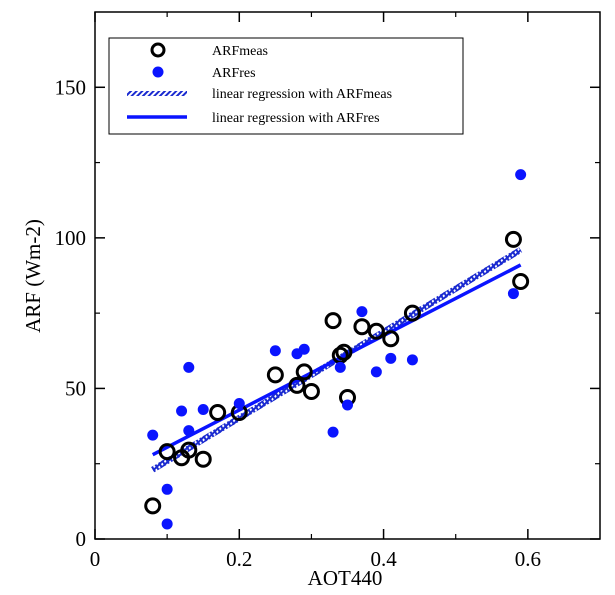  What do you see at coordinates (296, 118) in the screenshot?
I see `legend-label-regression-arfres: linear regression with ARFres` at bounding box center [296, 118].